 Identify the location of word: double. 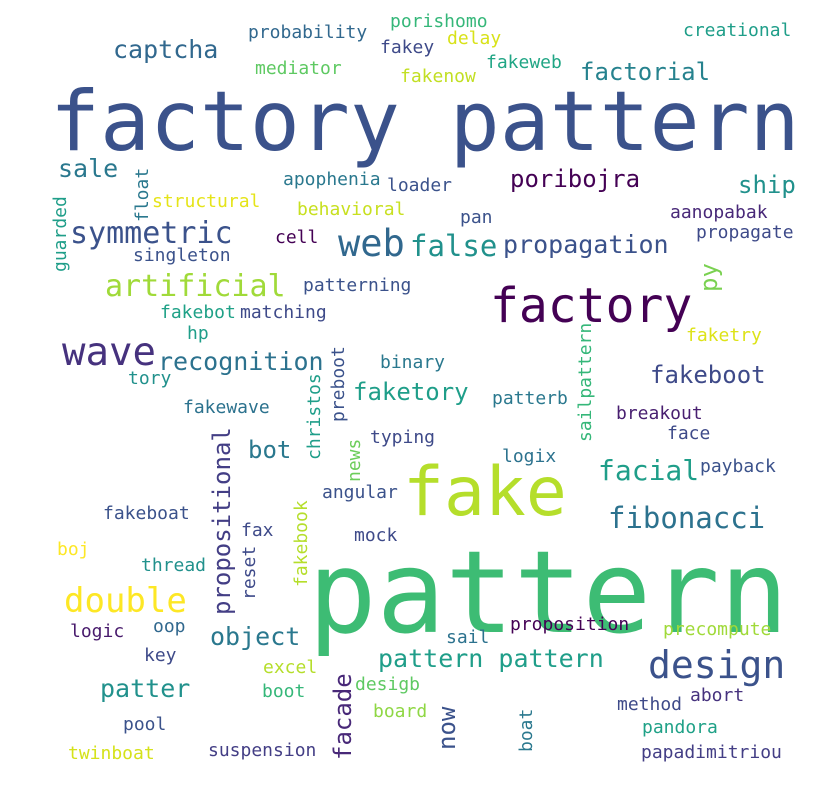
(125, 601).